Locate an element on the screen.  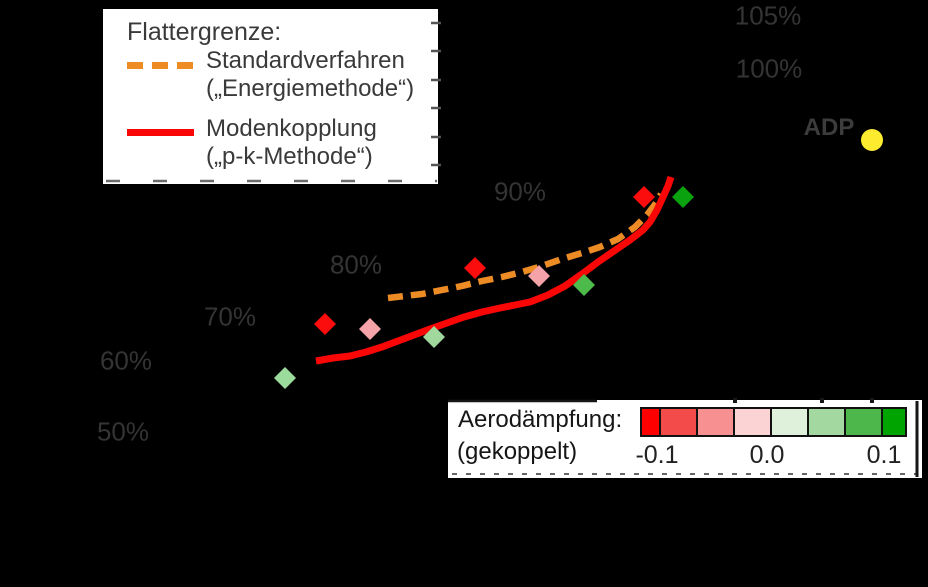
legend-item-label: Modenkopplung is located at coordinates (291, 128).